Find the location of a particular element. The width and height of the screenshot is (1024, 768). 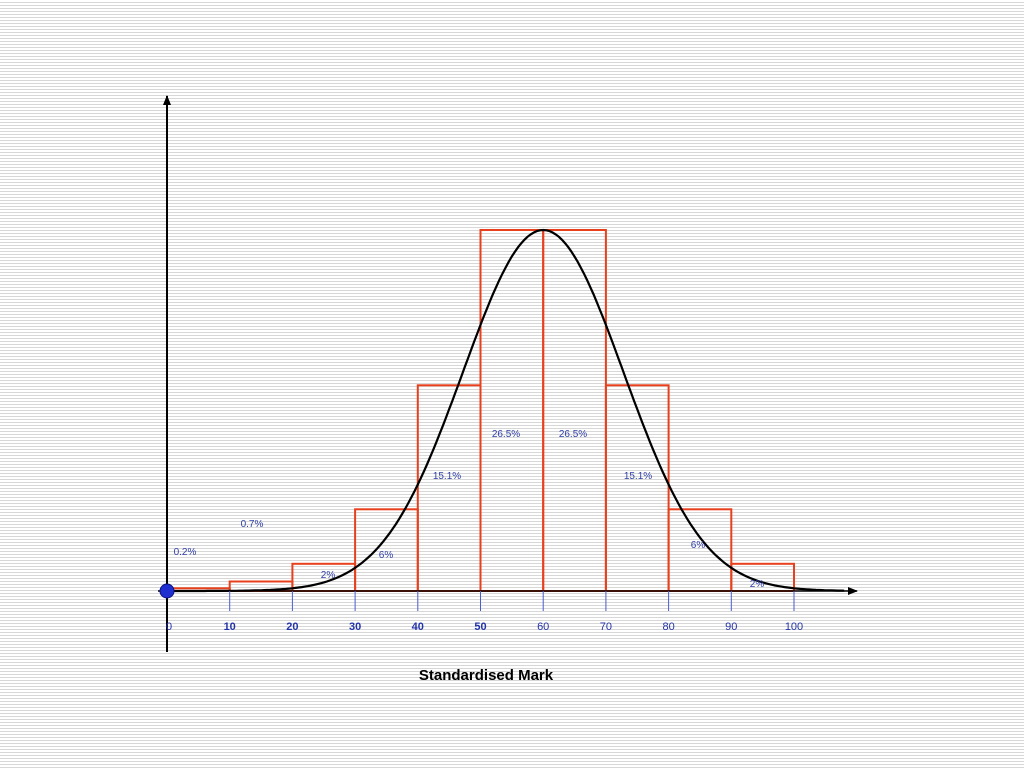

x-tick-label-70: 70 is located at coordinates (606, 627).